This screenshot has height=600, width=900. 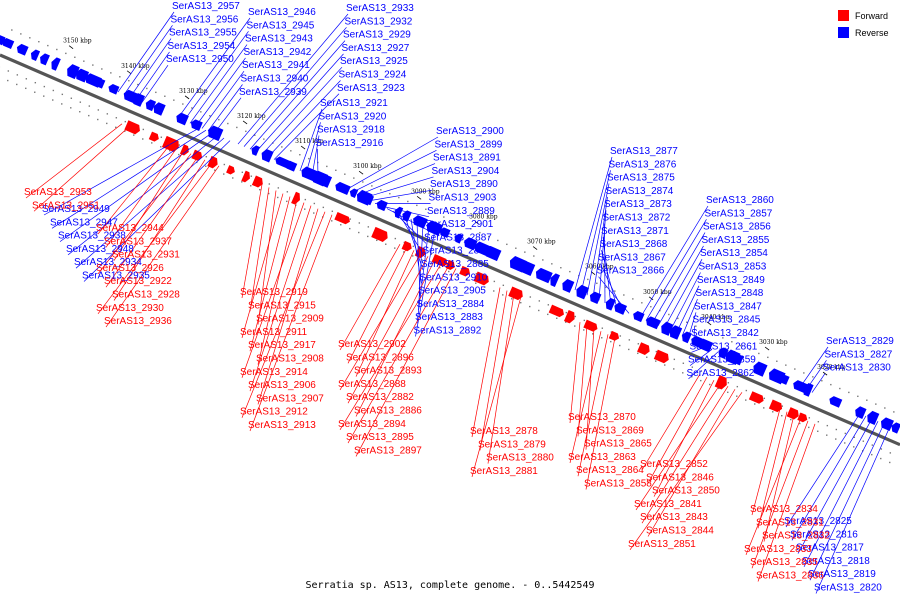 I want to click on gene-label: SerAS13_2937, so click(x=138, y=241).